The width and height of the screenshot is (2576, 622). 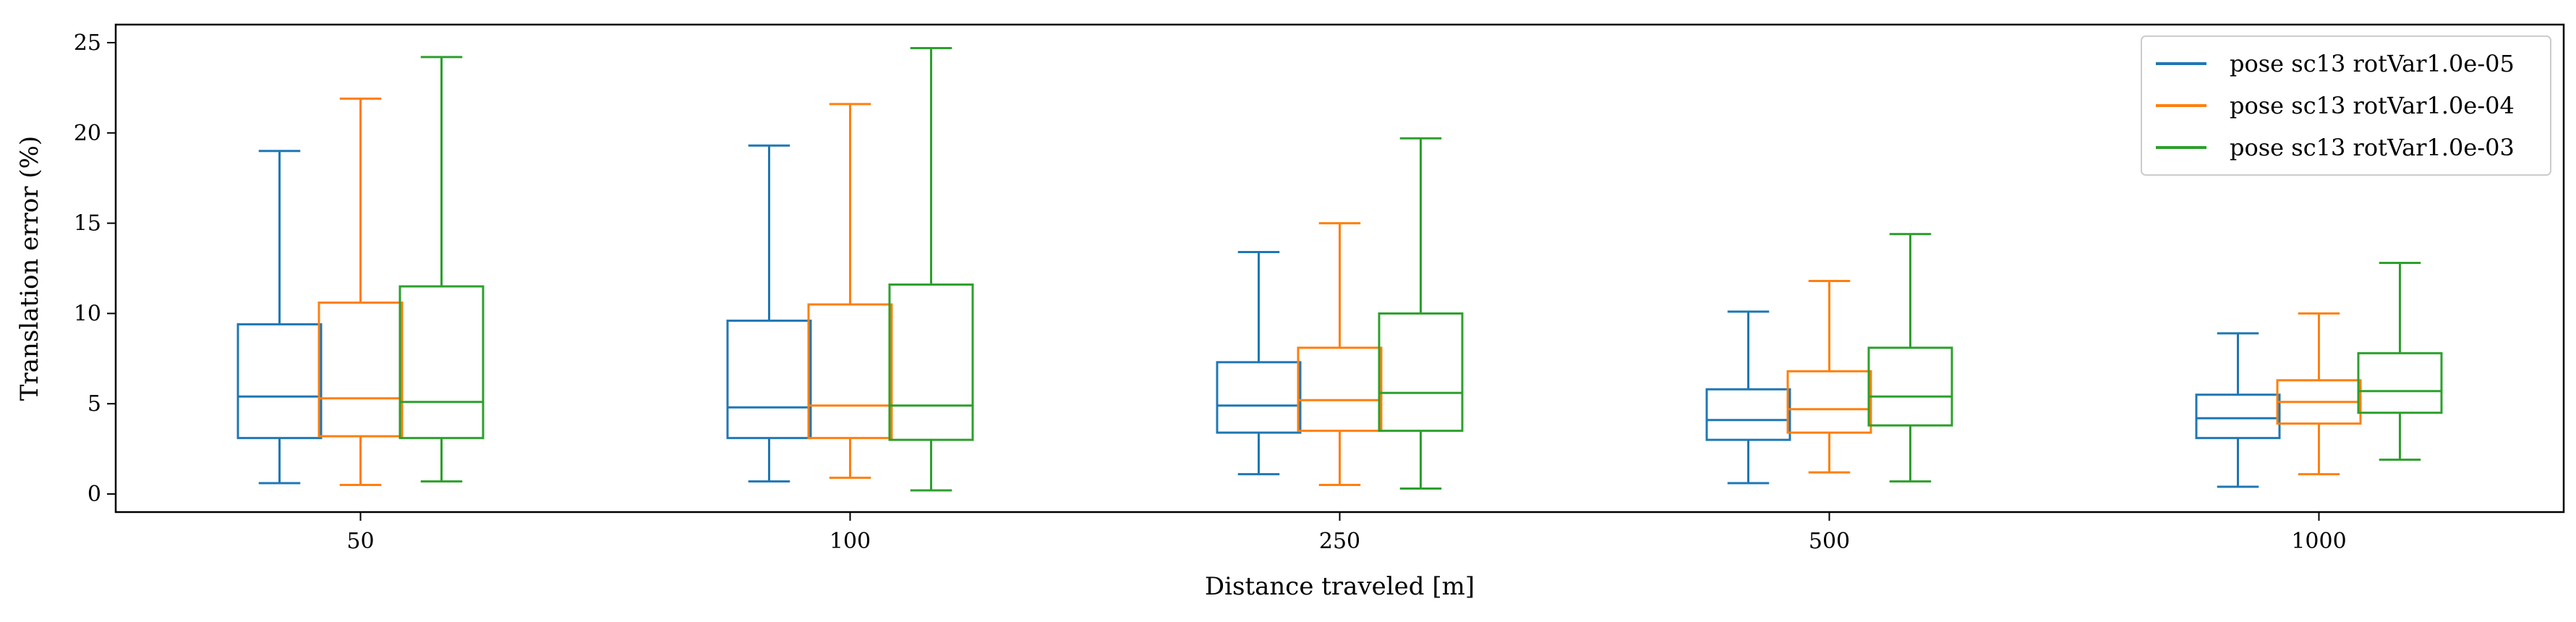 What do you see at coordinates (95, 494) in the screenshot?
I see `y-tick-label: 0` at bounding box center [95, 494].